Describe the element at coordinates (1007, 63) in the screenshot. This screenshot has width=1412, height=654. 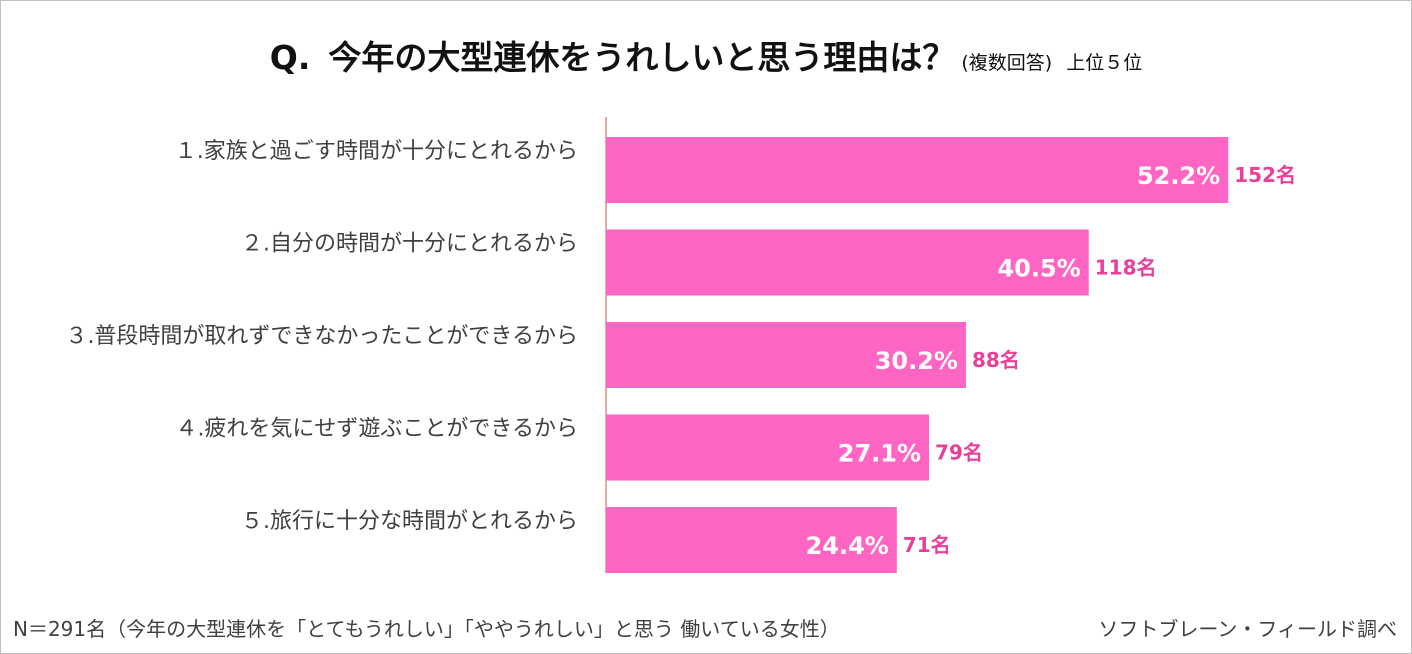
I see `title-note: (複数回答)` at that location.